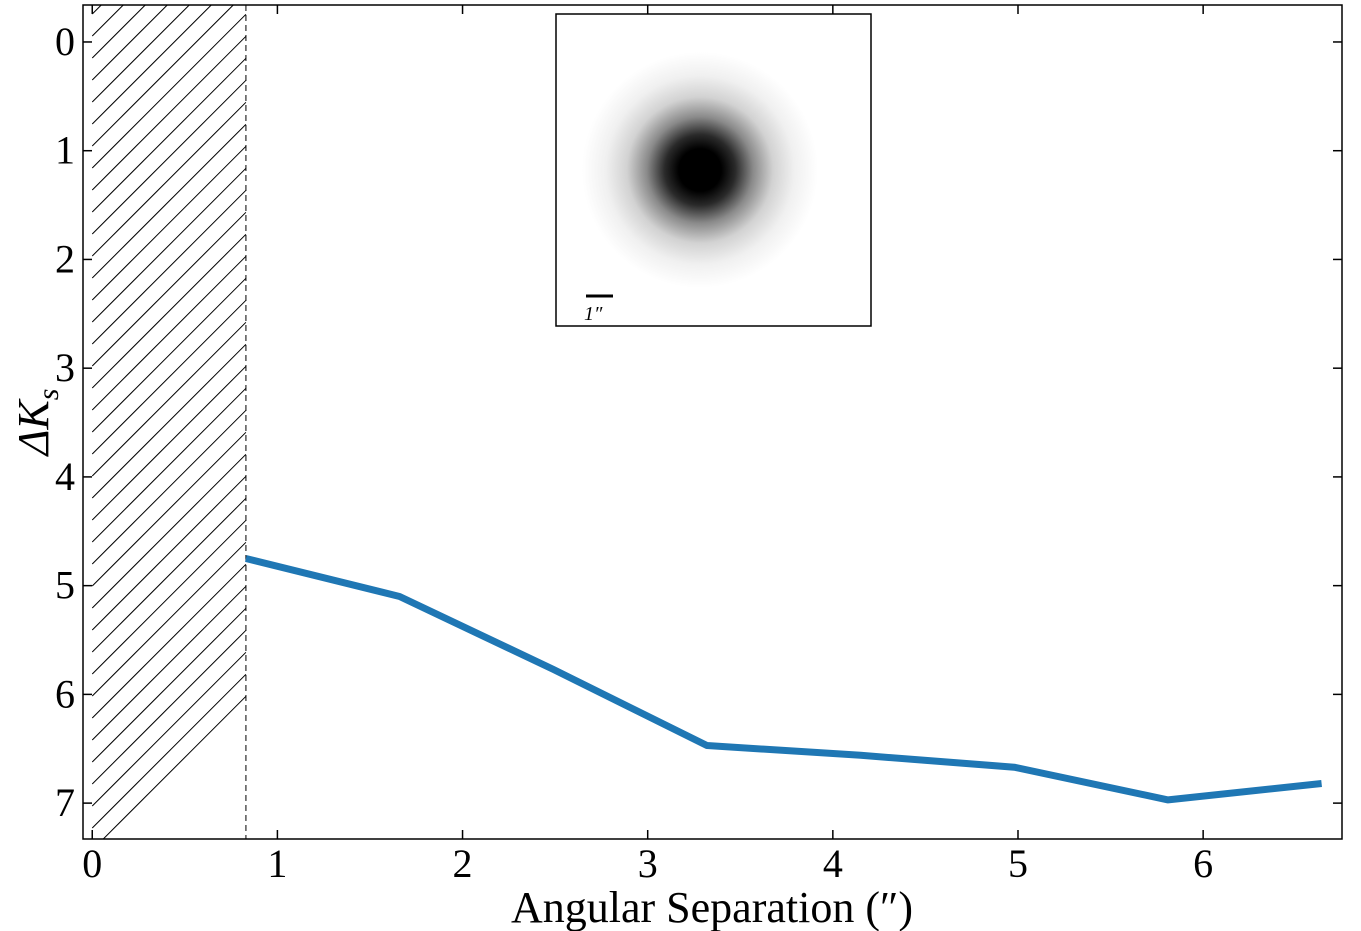  What do you see at coordinates (65, 585) in the screenshot?
I see `y-tick-label: 5` at bounding box center [65, 585].